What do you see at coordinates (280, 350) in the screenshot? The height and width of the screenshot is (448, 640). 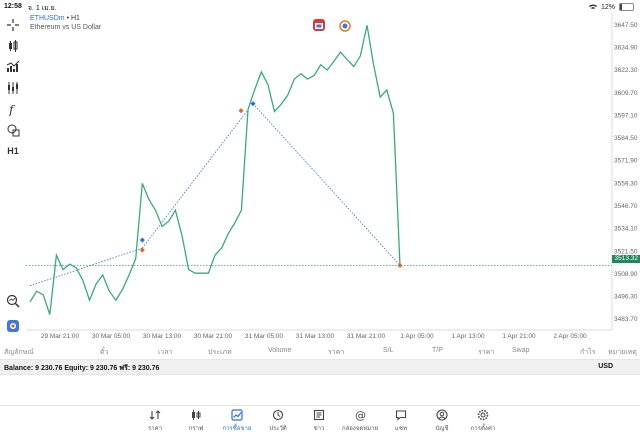 I see `col-volume: Volume` at bounding box center [280, 350].